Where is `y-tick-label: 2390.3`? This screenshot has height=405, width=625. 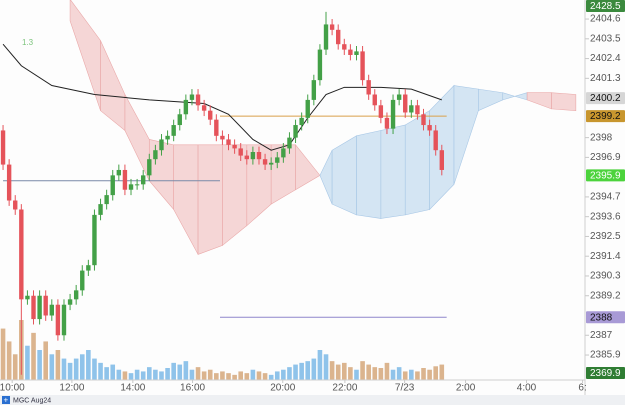
y-tick-label: 2390.3 is located at coordinates (605, 276).